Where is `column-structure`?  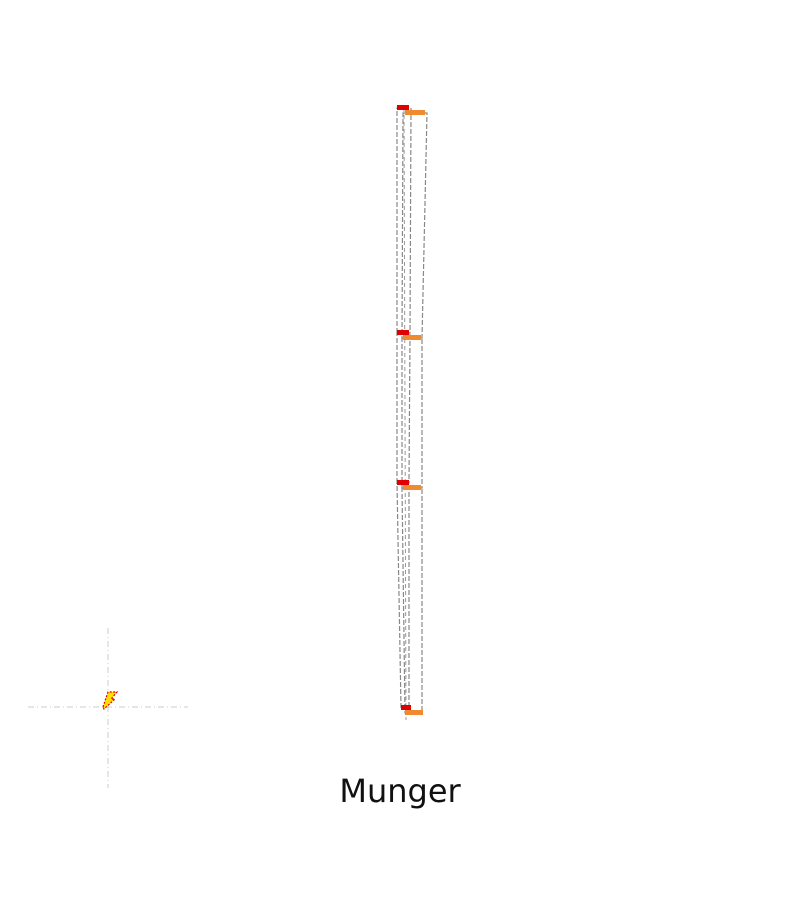
column-structure is located at coordinates (412, 413).